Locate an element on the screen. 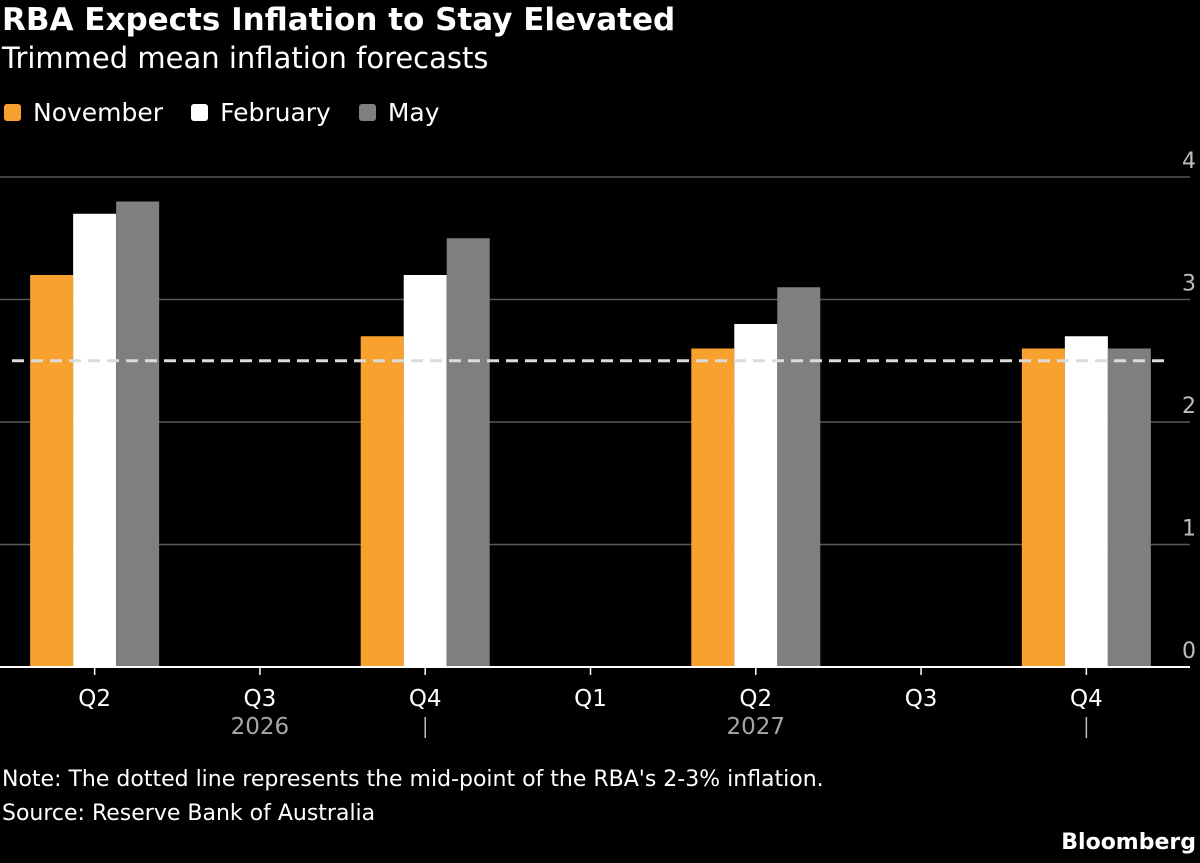 Image resolution: width=1200 pixels, height=863 pixels. y-tick-label: 0 is located at coordinates (1189, 651).